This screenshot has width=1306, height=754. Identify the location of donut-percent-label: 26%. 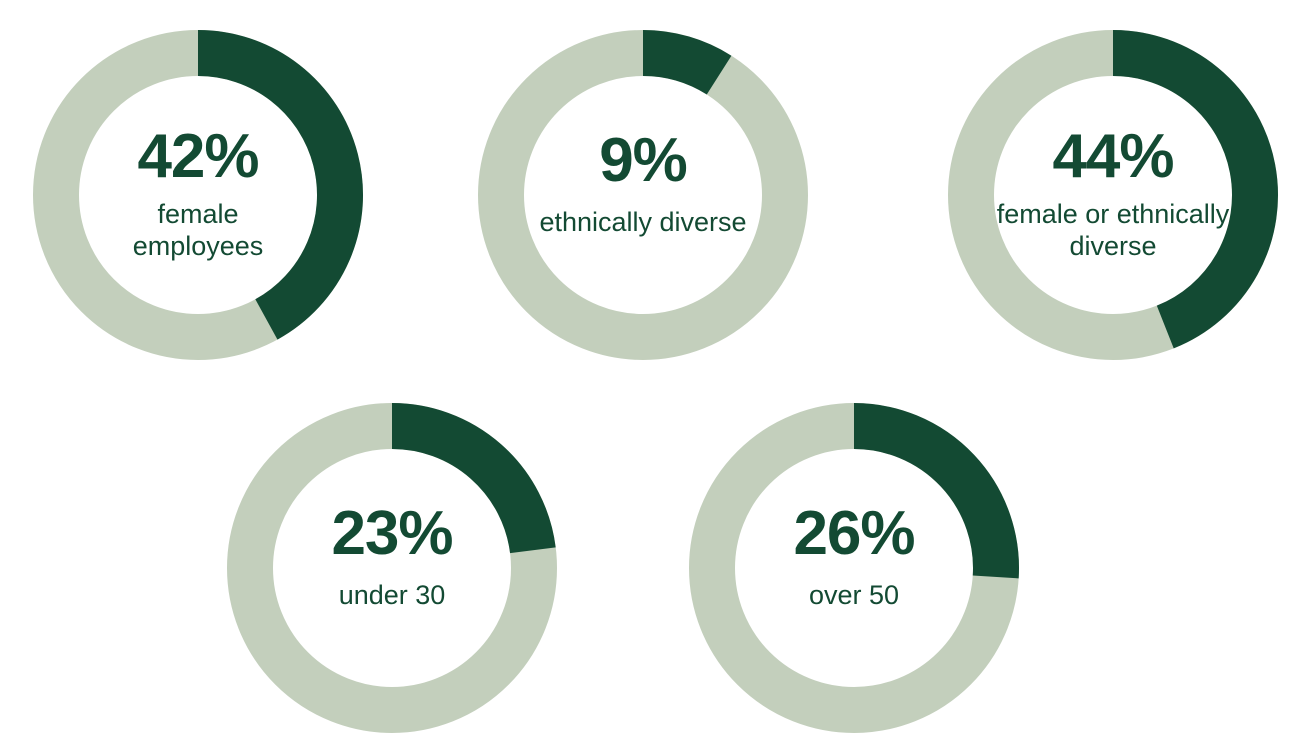
(853, 533).